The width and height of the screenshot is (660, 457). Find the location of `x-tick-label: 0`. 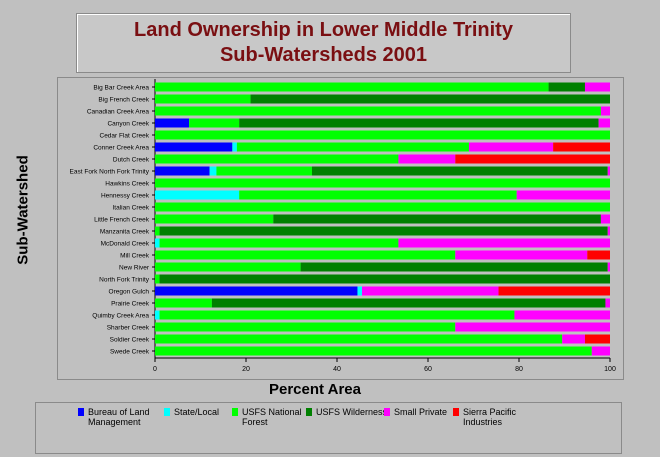

x-tick-label: 0 is located at coordinates (155, 369).